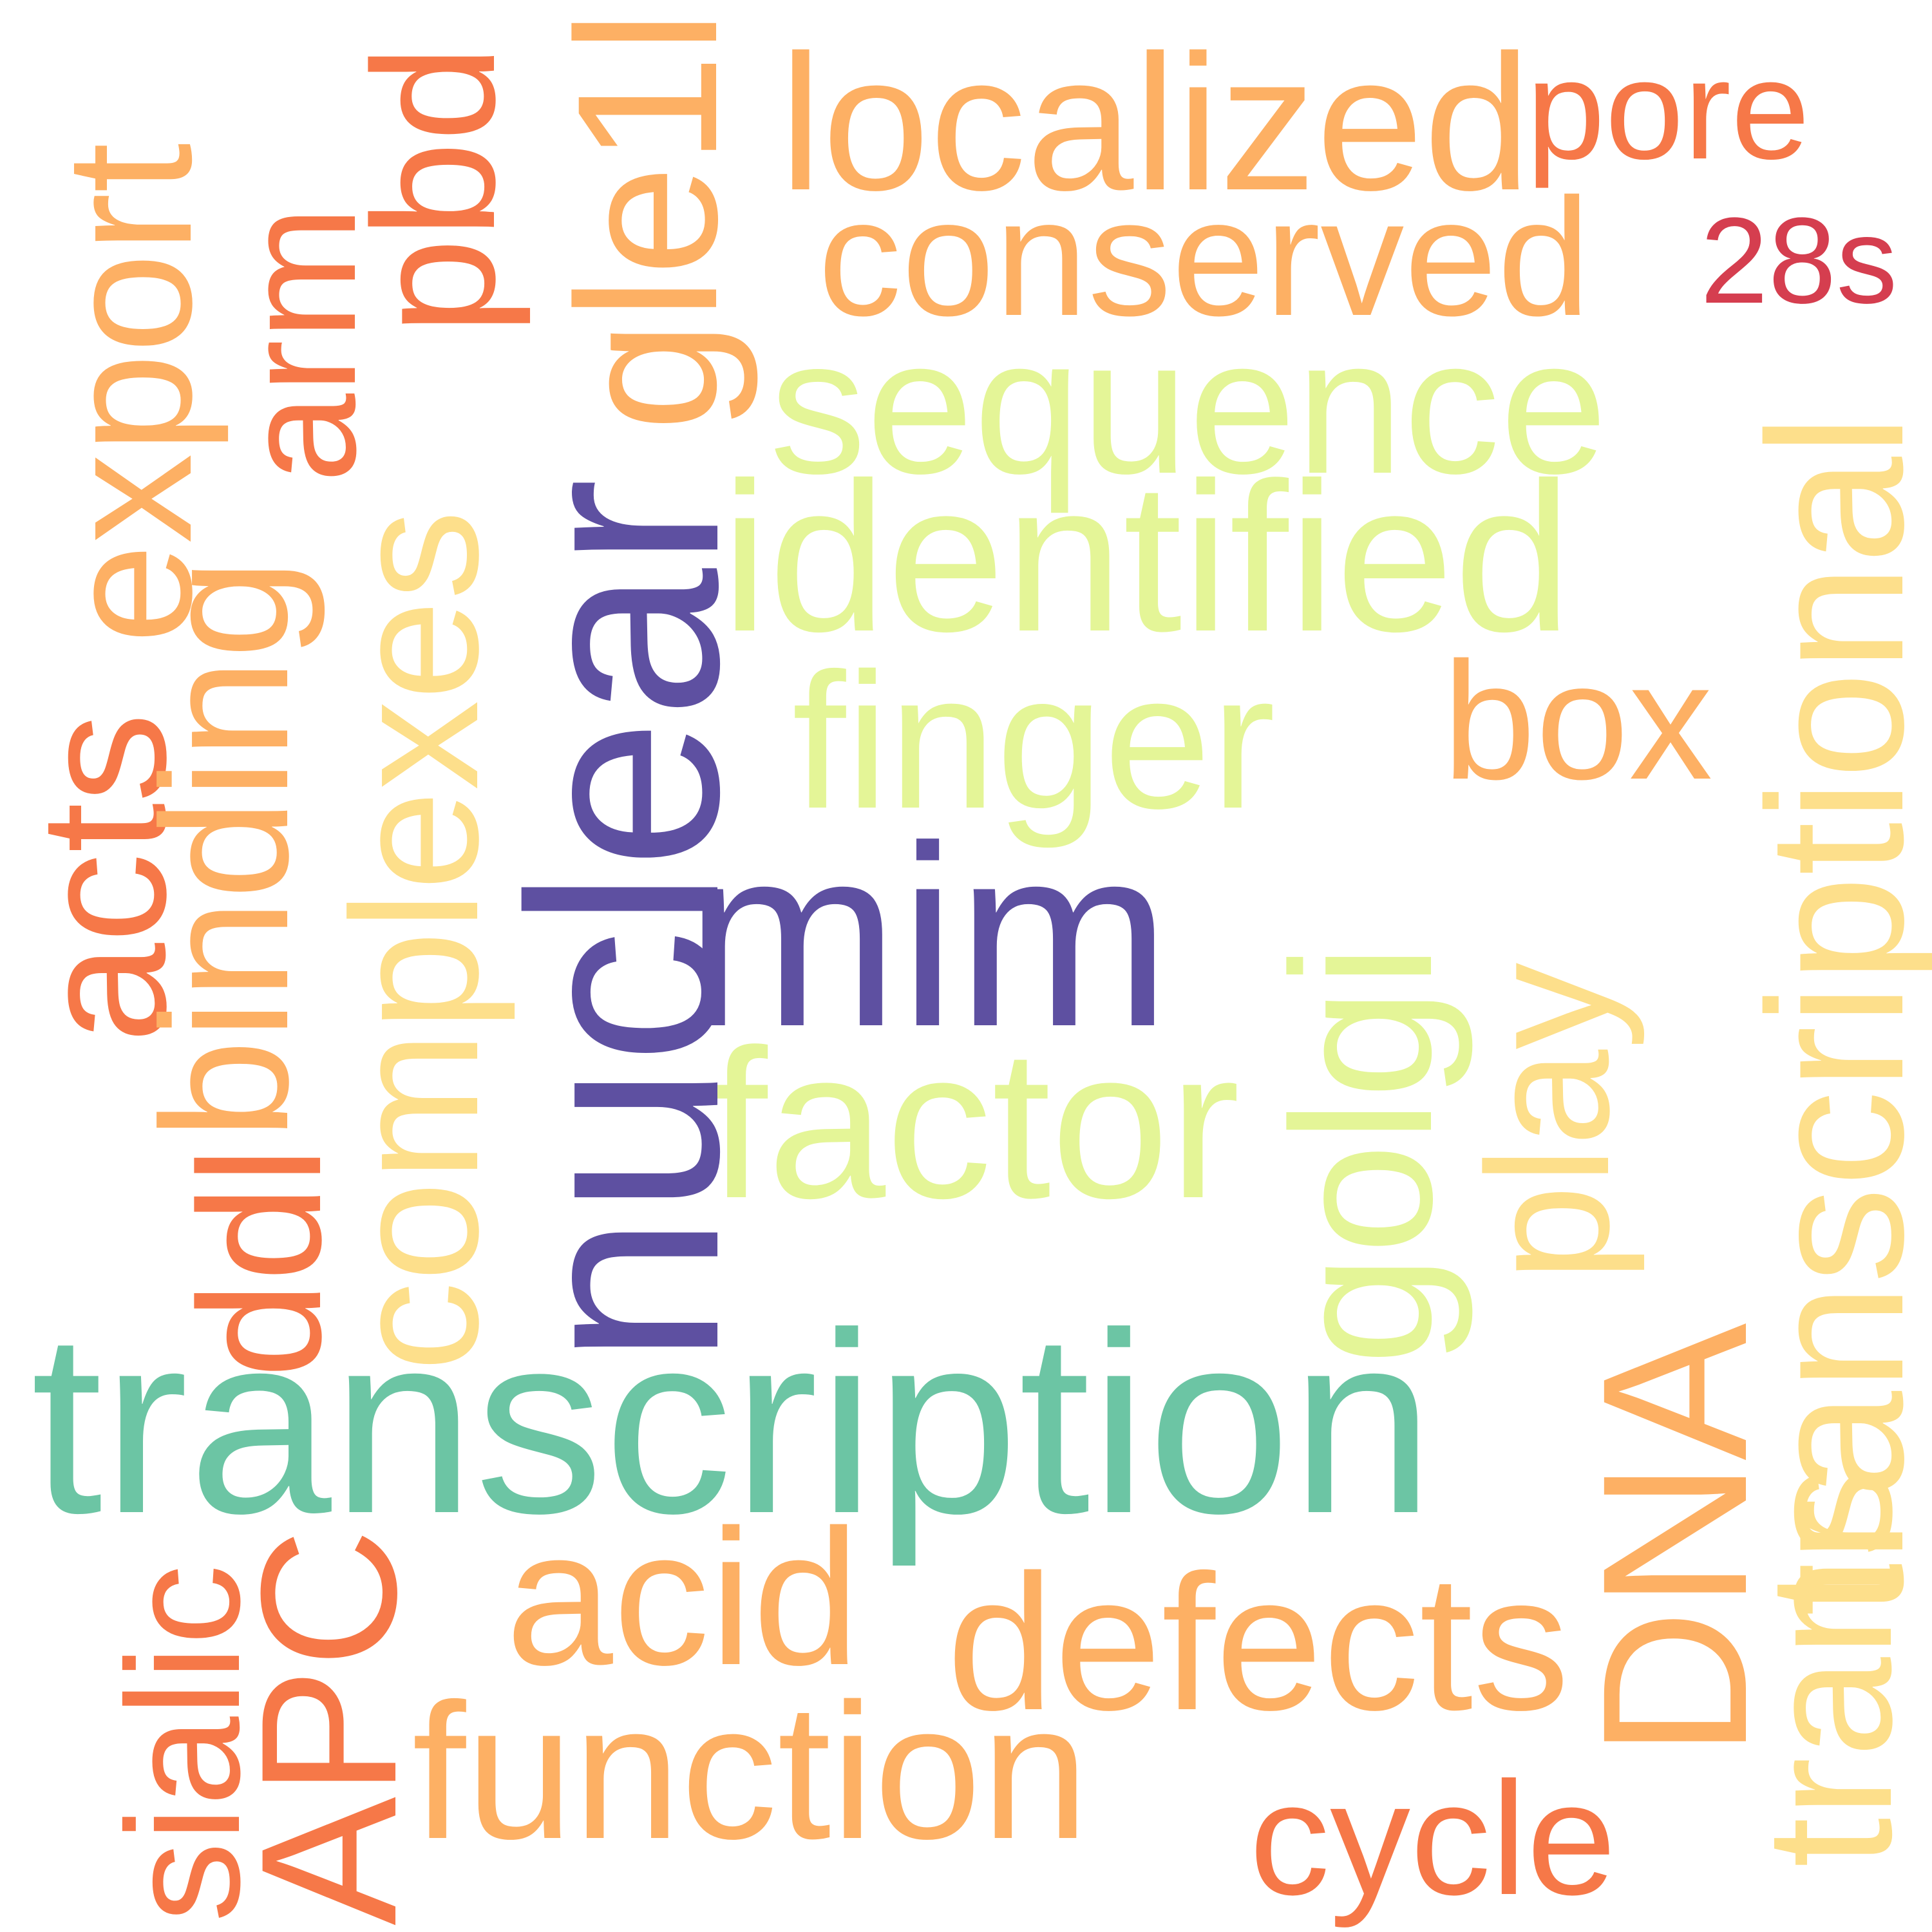  Describe the element at coordinates (434, 190) in the screenshot. I see `word-pbd: pbd` at that location.